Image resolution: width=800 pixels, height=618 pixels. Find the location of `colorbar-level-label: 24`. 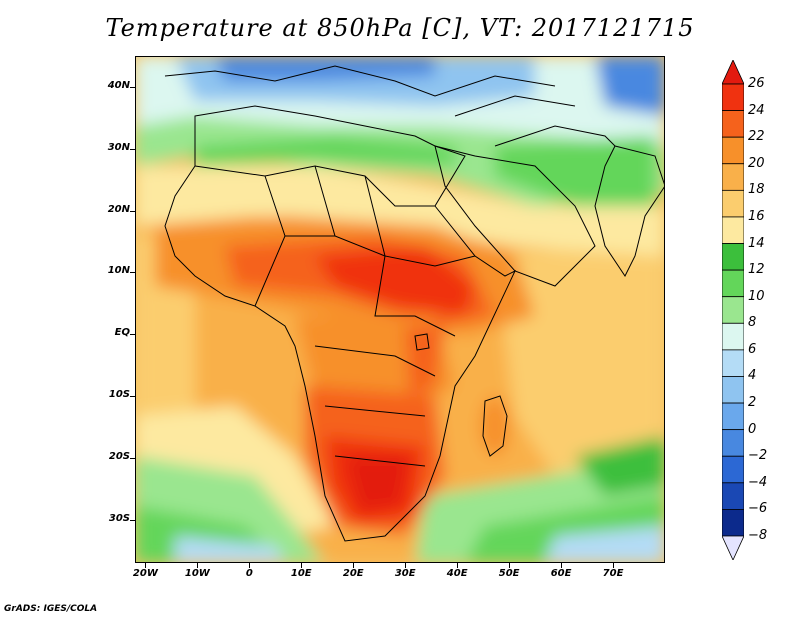

colorbar-level-label: 24 is located at coordinates (756, 110).